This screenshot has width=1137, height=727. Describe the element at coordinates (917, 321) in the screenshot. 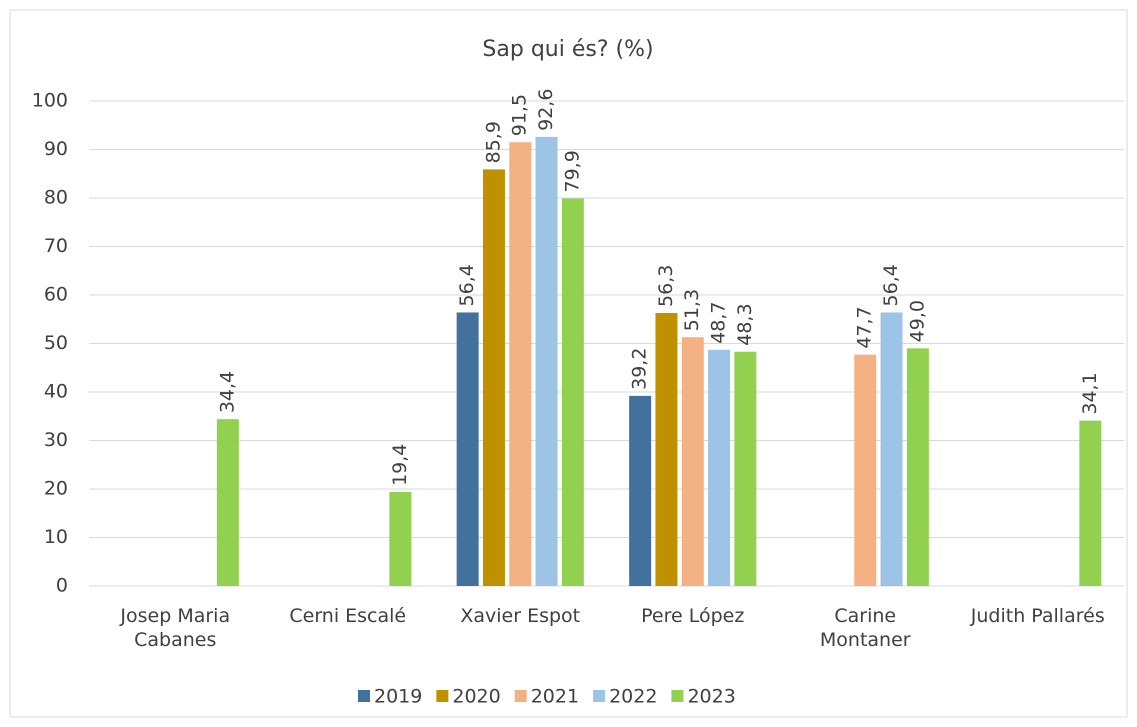

I see `value-label: 49,0` at that location.